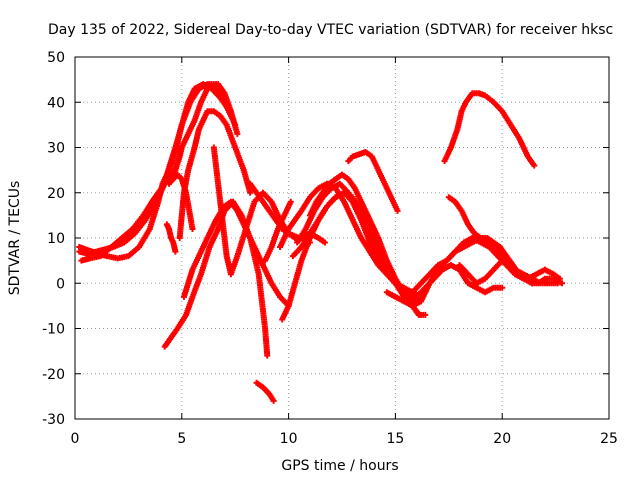 The width and height of the screenshot is (640, 480). What do you see at coordinates (56, 194) in the screenshot?
I see `y-tick-label: 20` at bounding box center [56, 194].